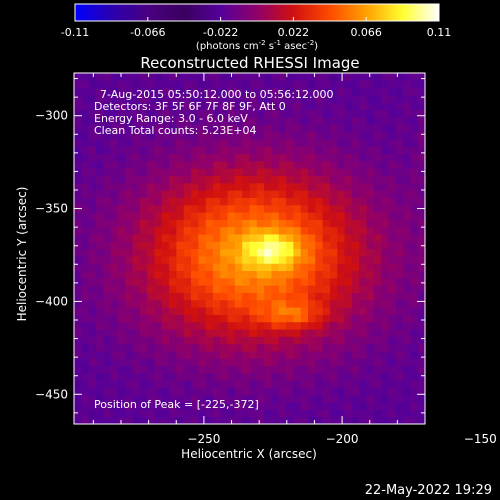 The image size is (500, 500). I want to click on y-tick-label: −450, so click(51, 394).